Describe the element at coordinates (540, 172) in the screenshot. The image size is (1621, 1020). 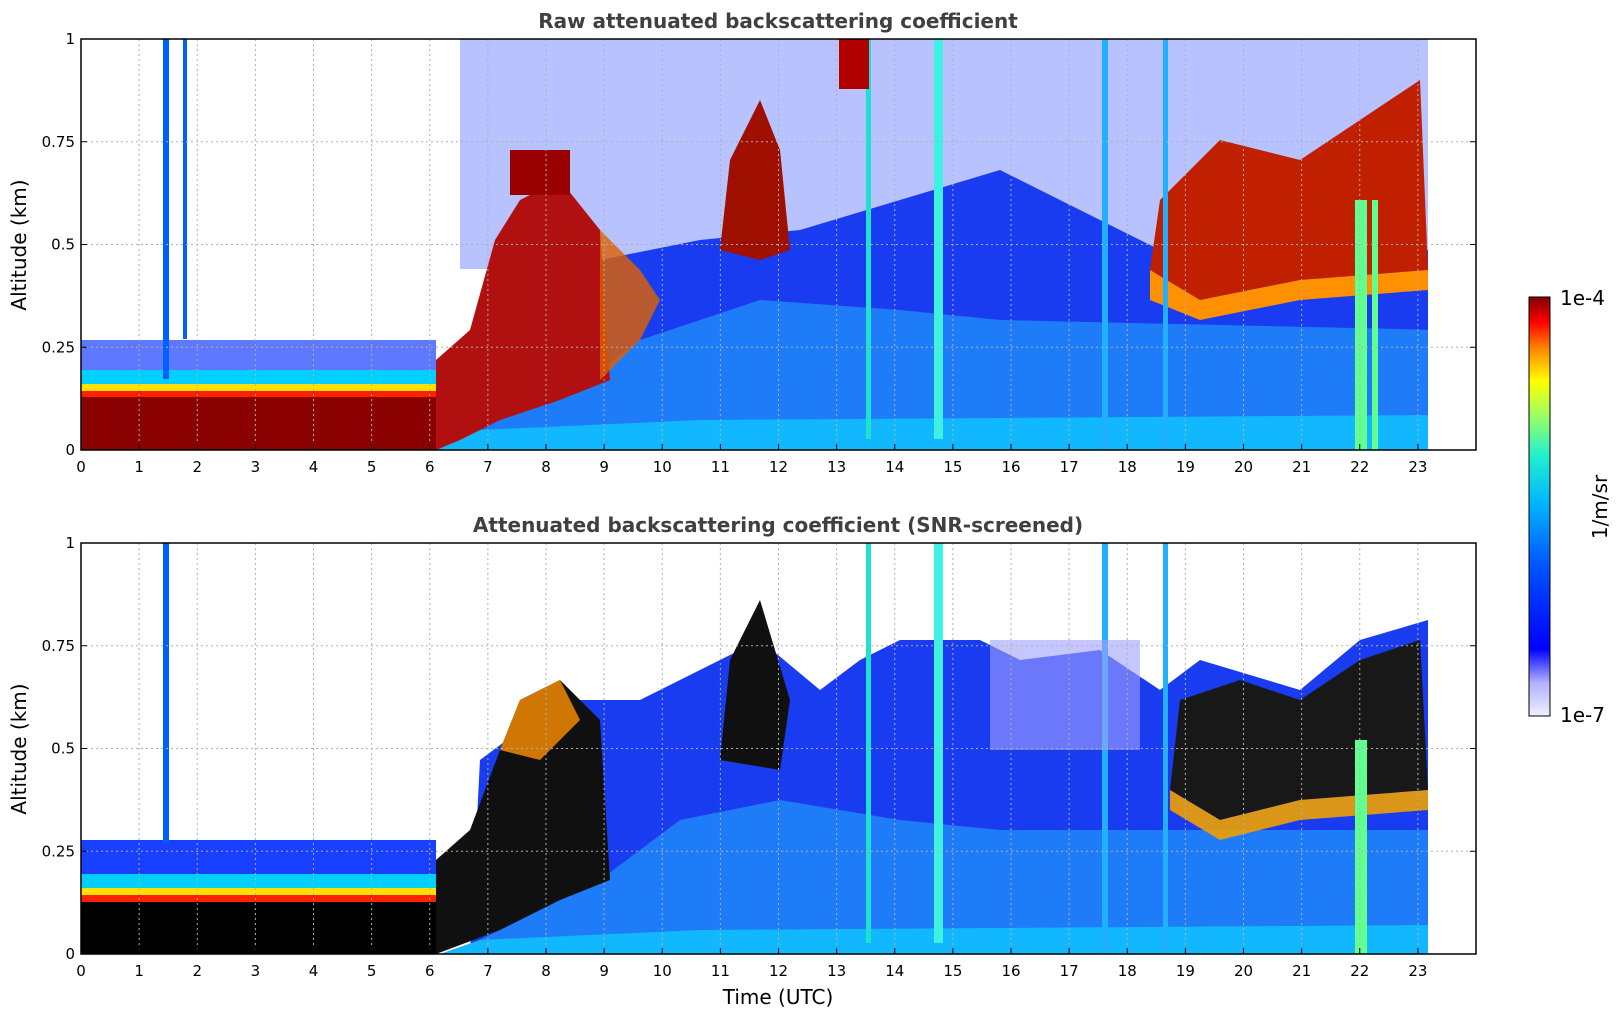
I see `cloud-8h-raw` at that location.